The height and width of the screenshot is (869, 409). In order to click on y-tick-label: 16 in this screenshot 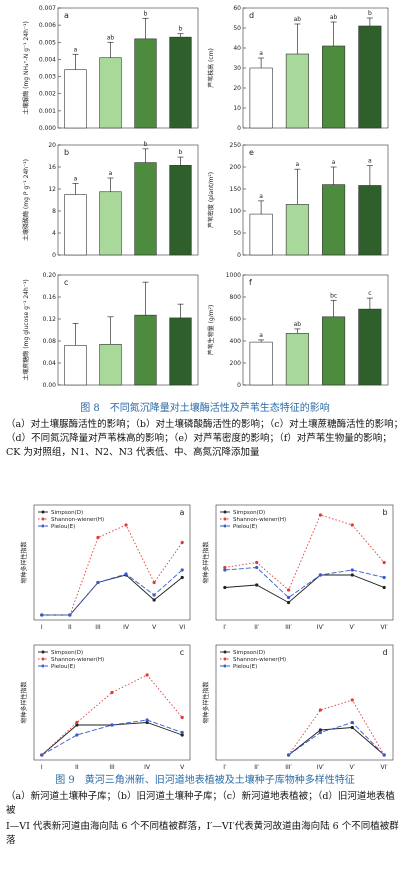, I will do `click(52, 167)`.